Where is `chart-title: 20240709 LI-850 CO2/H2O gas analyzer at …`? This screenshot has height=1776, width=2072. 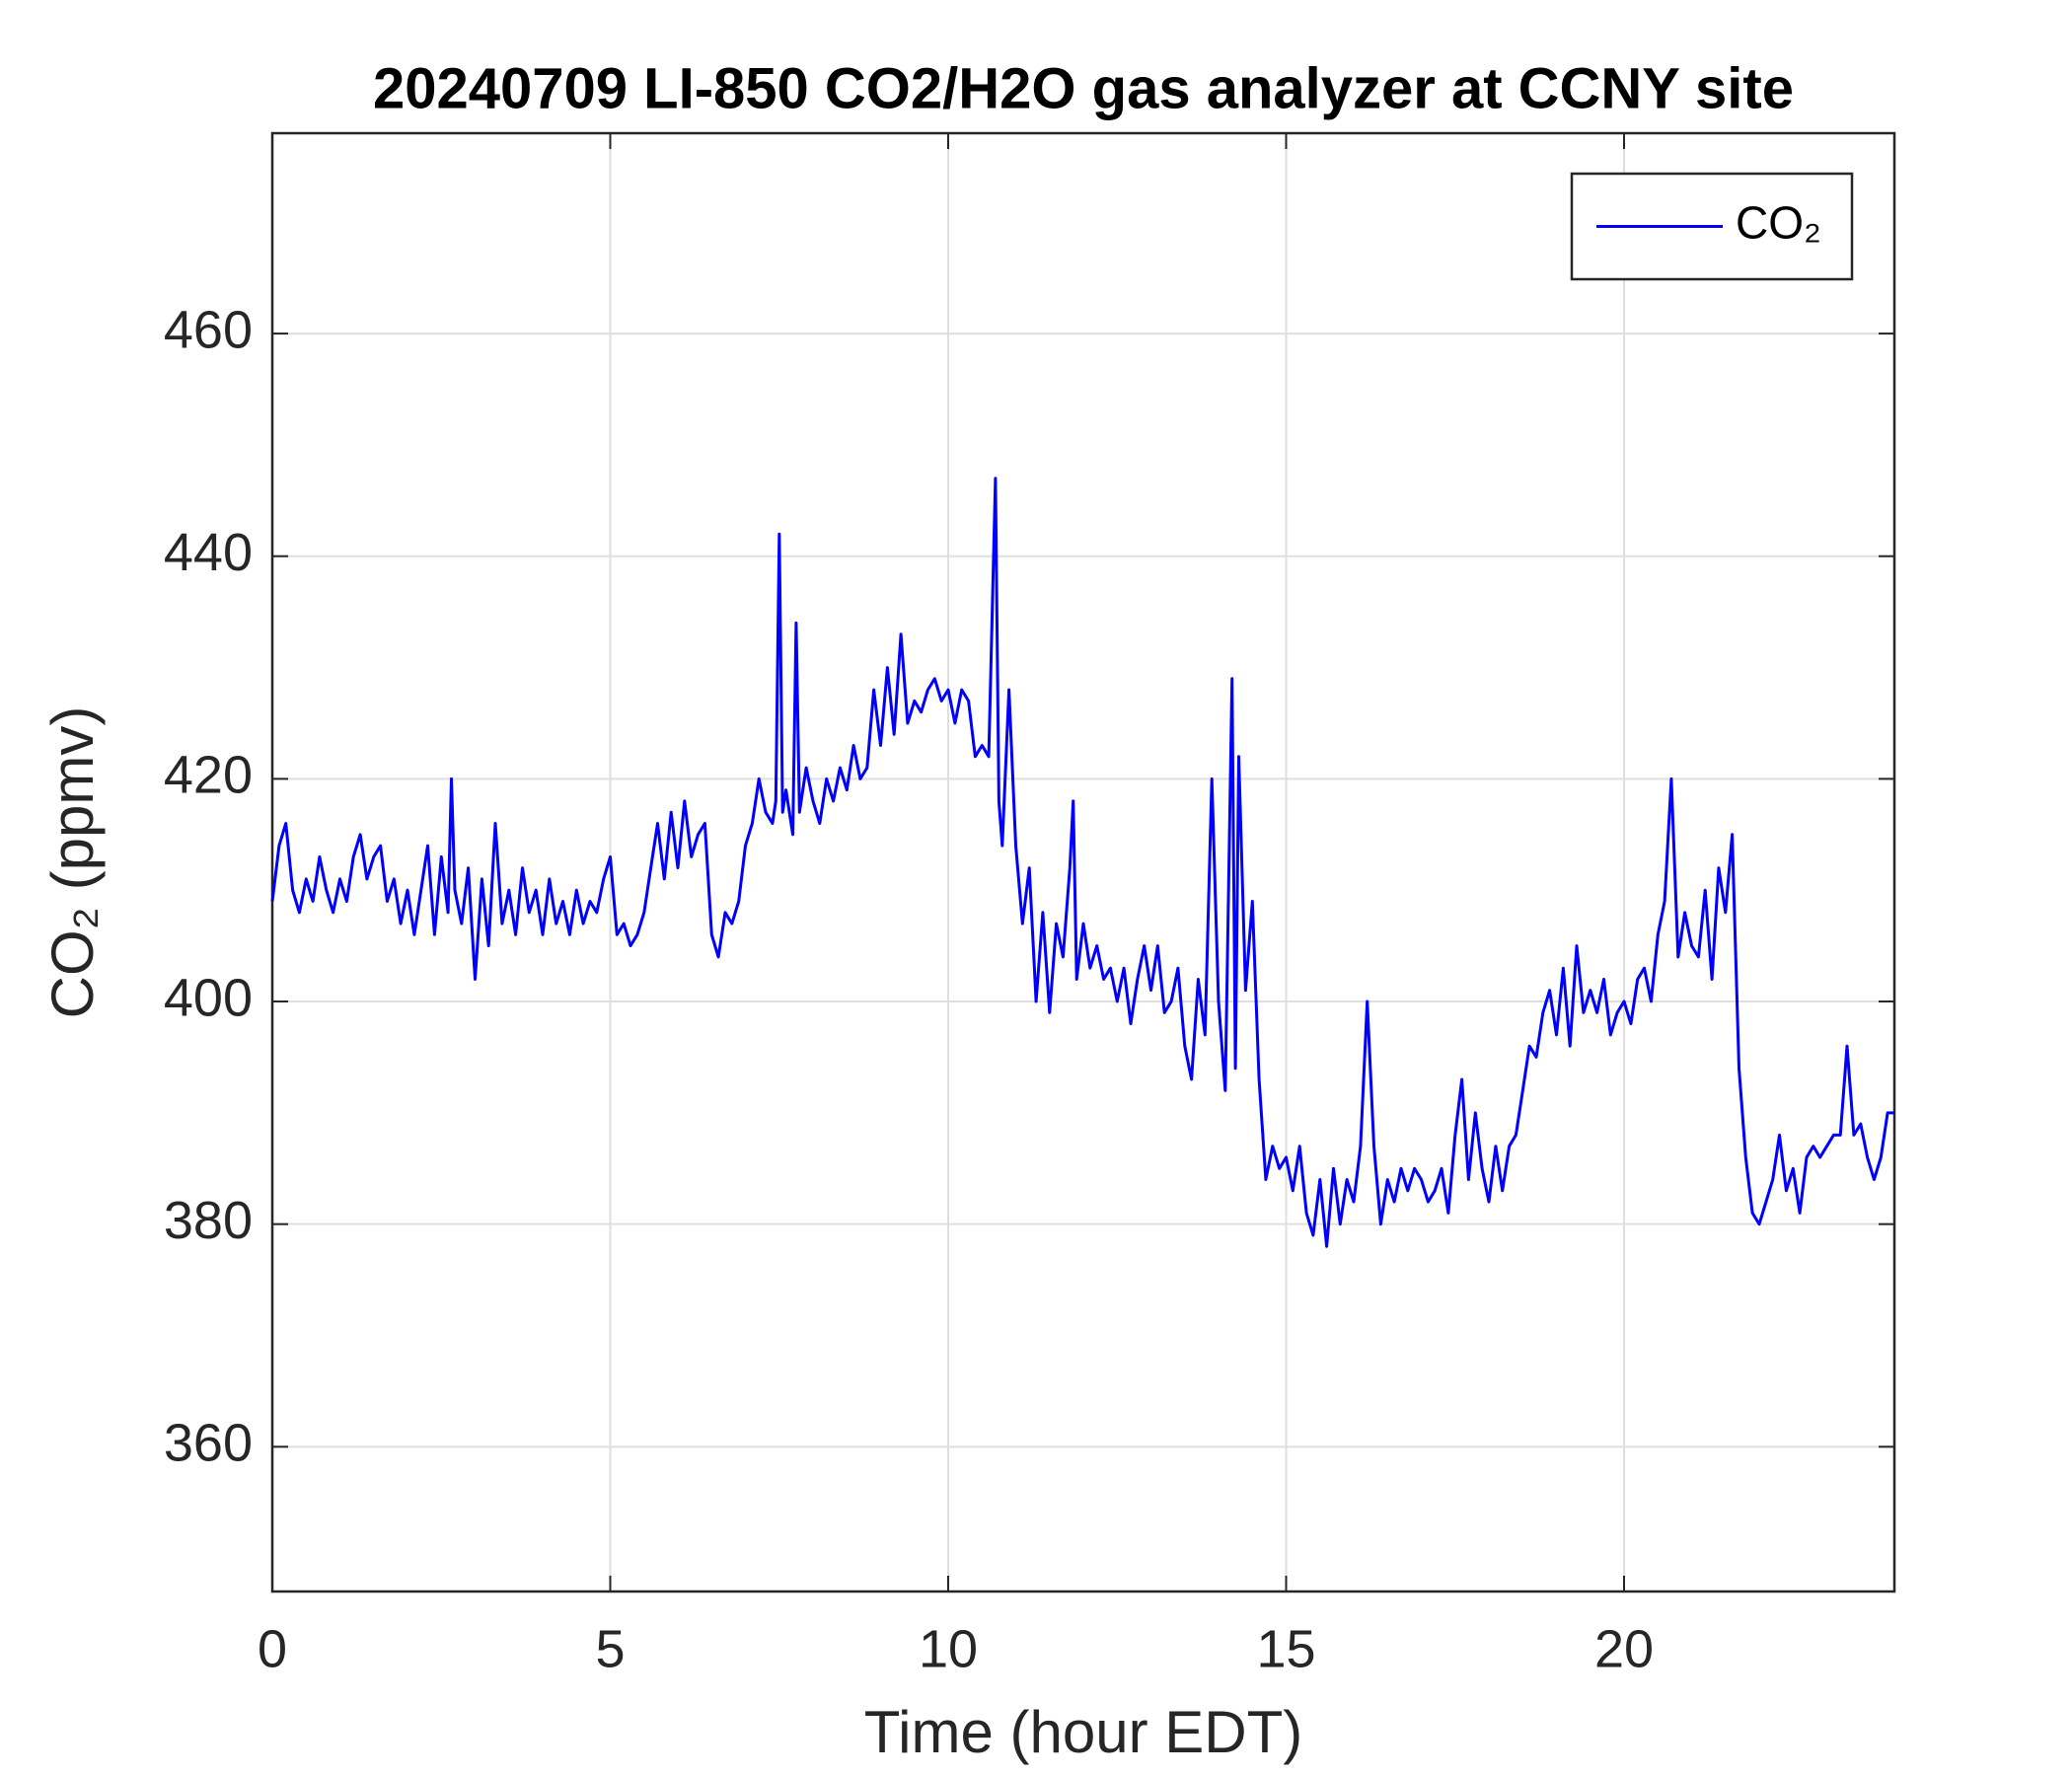
chart-title: 20240709 LI-850 CO2/H2O gas analyzer at … is located at coordinates (1083, 88).